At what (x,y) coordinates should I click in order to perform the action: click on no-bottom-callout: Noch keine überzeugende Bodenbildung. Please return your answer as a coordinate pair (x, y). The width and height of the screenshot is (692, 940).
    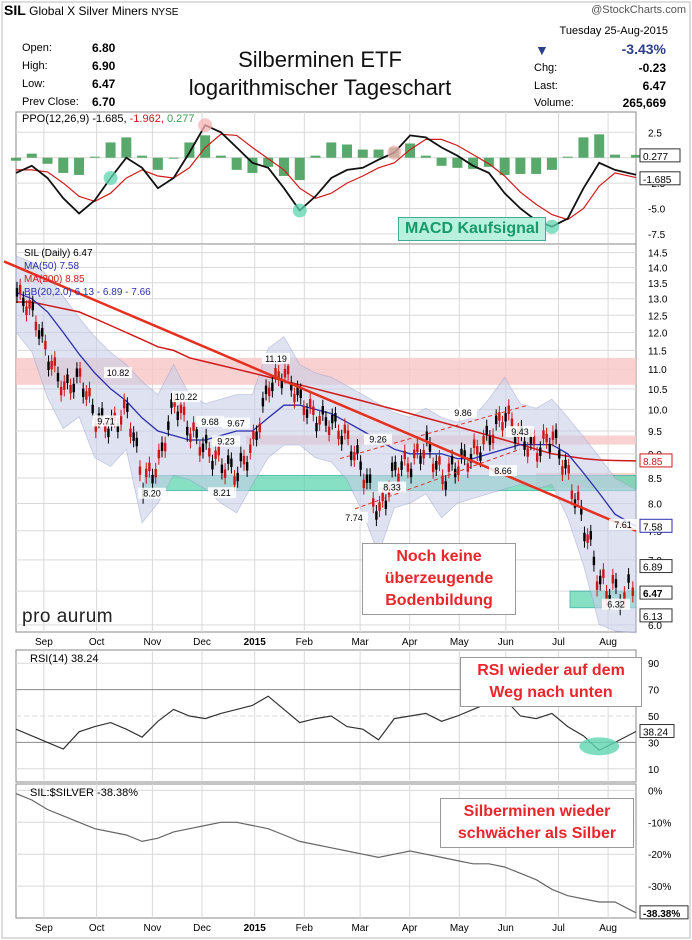
    Looking at the image, I should click on (439, 579).